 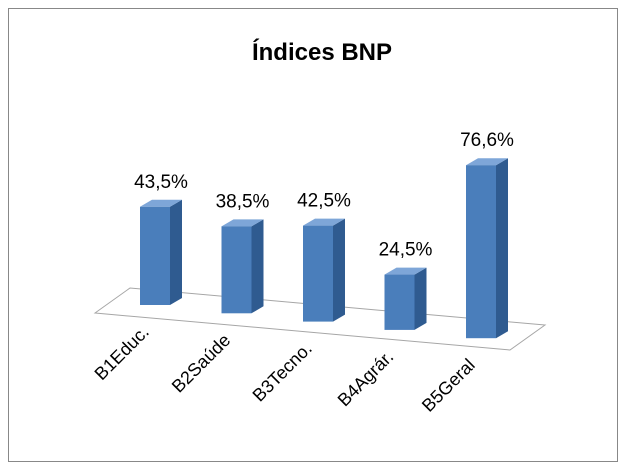 I want to click on value-label: 38,5%, so click(x=243, y=201).